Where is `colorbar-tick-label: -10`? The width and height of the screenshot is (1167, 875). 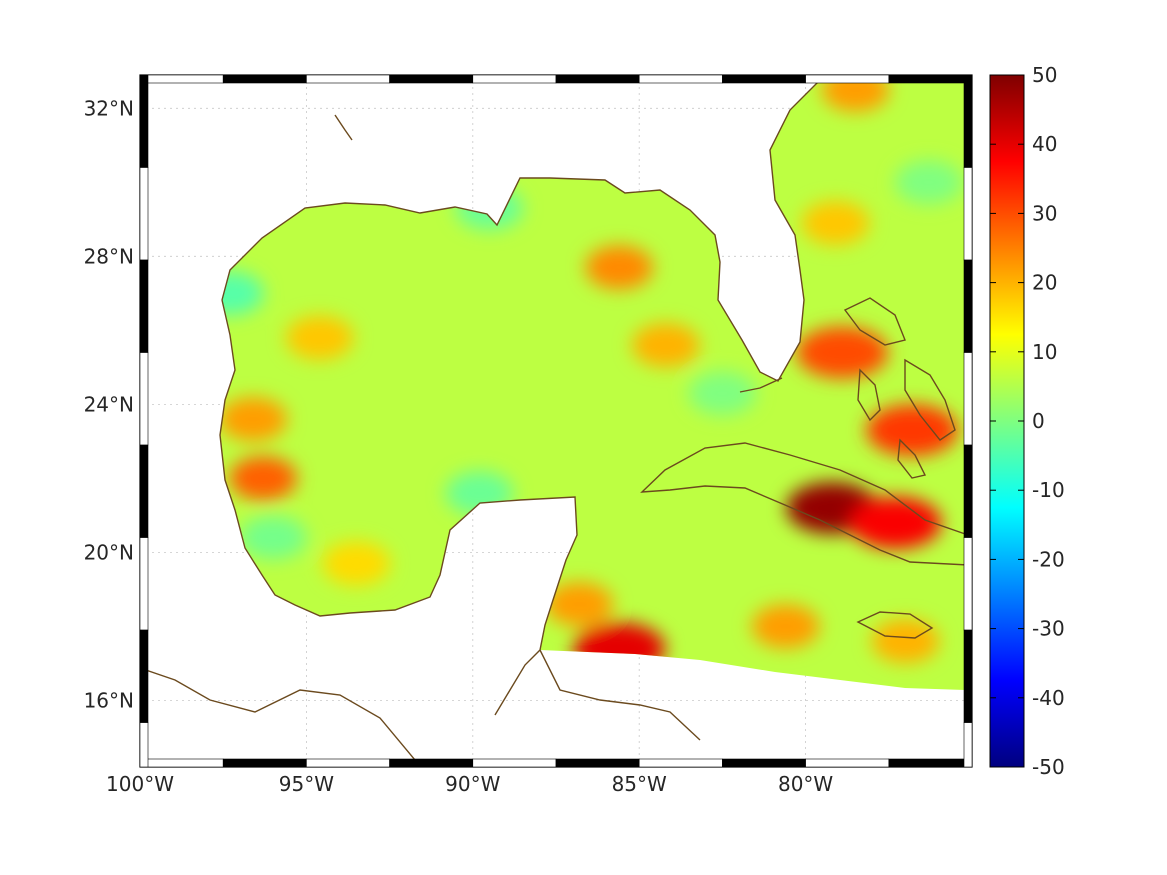 colorbar-tick-label: -10 is located at coordinates (1048, 490).